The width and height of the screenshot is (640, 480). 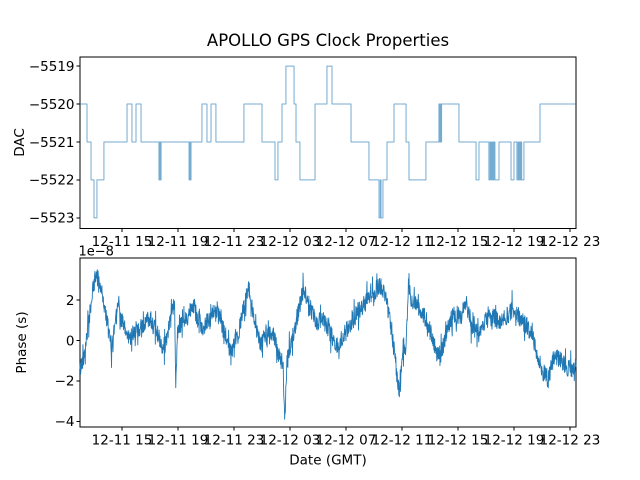 What do you see at coordinates (22, 342) in the screenshot?
I see `phase-axis-label: Phase (s)` at bounding box center [22, 342].